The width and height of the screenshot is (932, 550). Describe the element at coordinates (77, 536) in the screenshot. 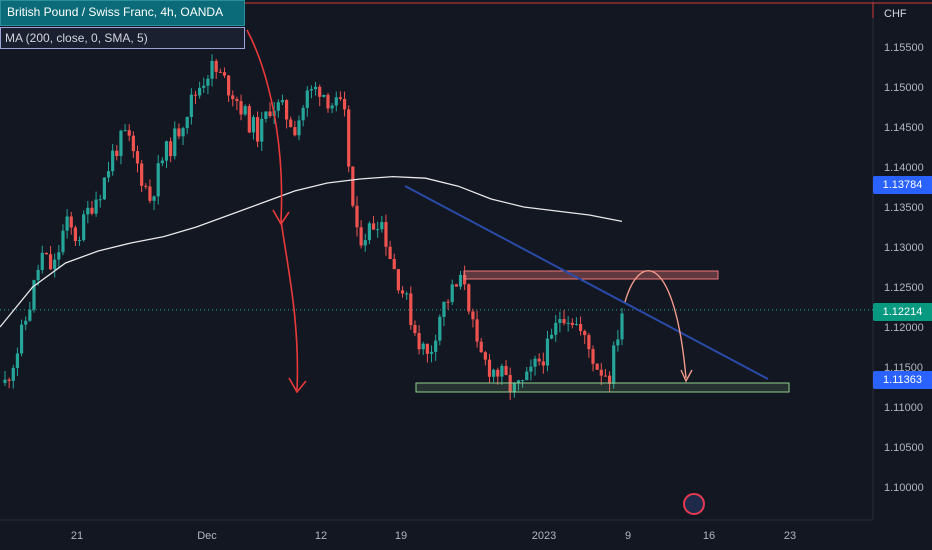

I see `x-tick-label: 21` at that location.